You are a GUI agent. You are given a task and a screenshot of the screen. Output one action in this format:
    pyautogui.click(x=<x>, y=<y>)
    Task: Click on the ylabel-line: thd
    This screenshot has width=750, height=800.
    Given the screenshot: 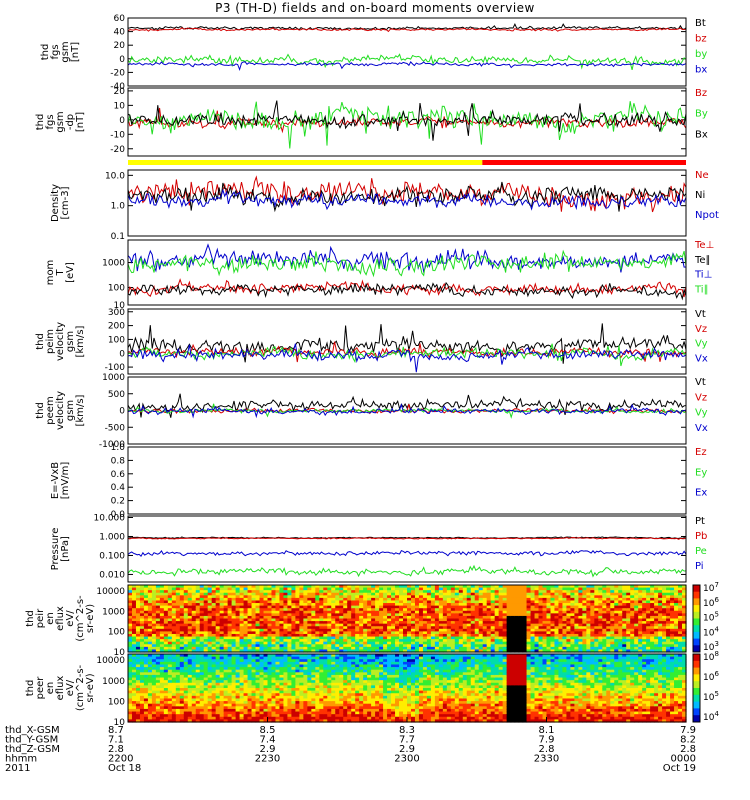 What is the action you would take?
    pyautogui.click(x=40, y=341)
    